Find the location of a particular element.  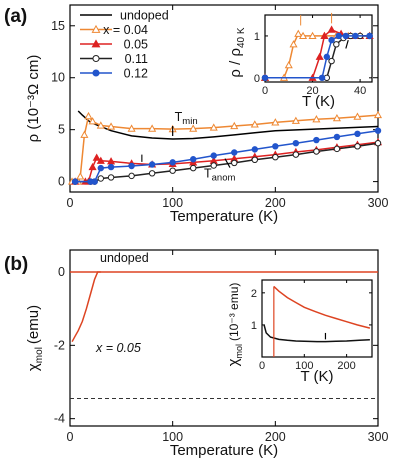

legend-label: 0.05 is located at coordinates (136, 45).